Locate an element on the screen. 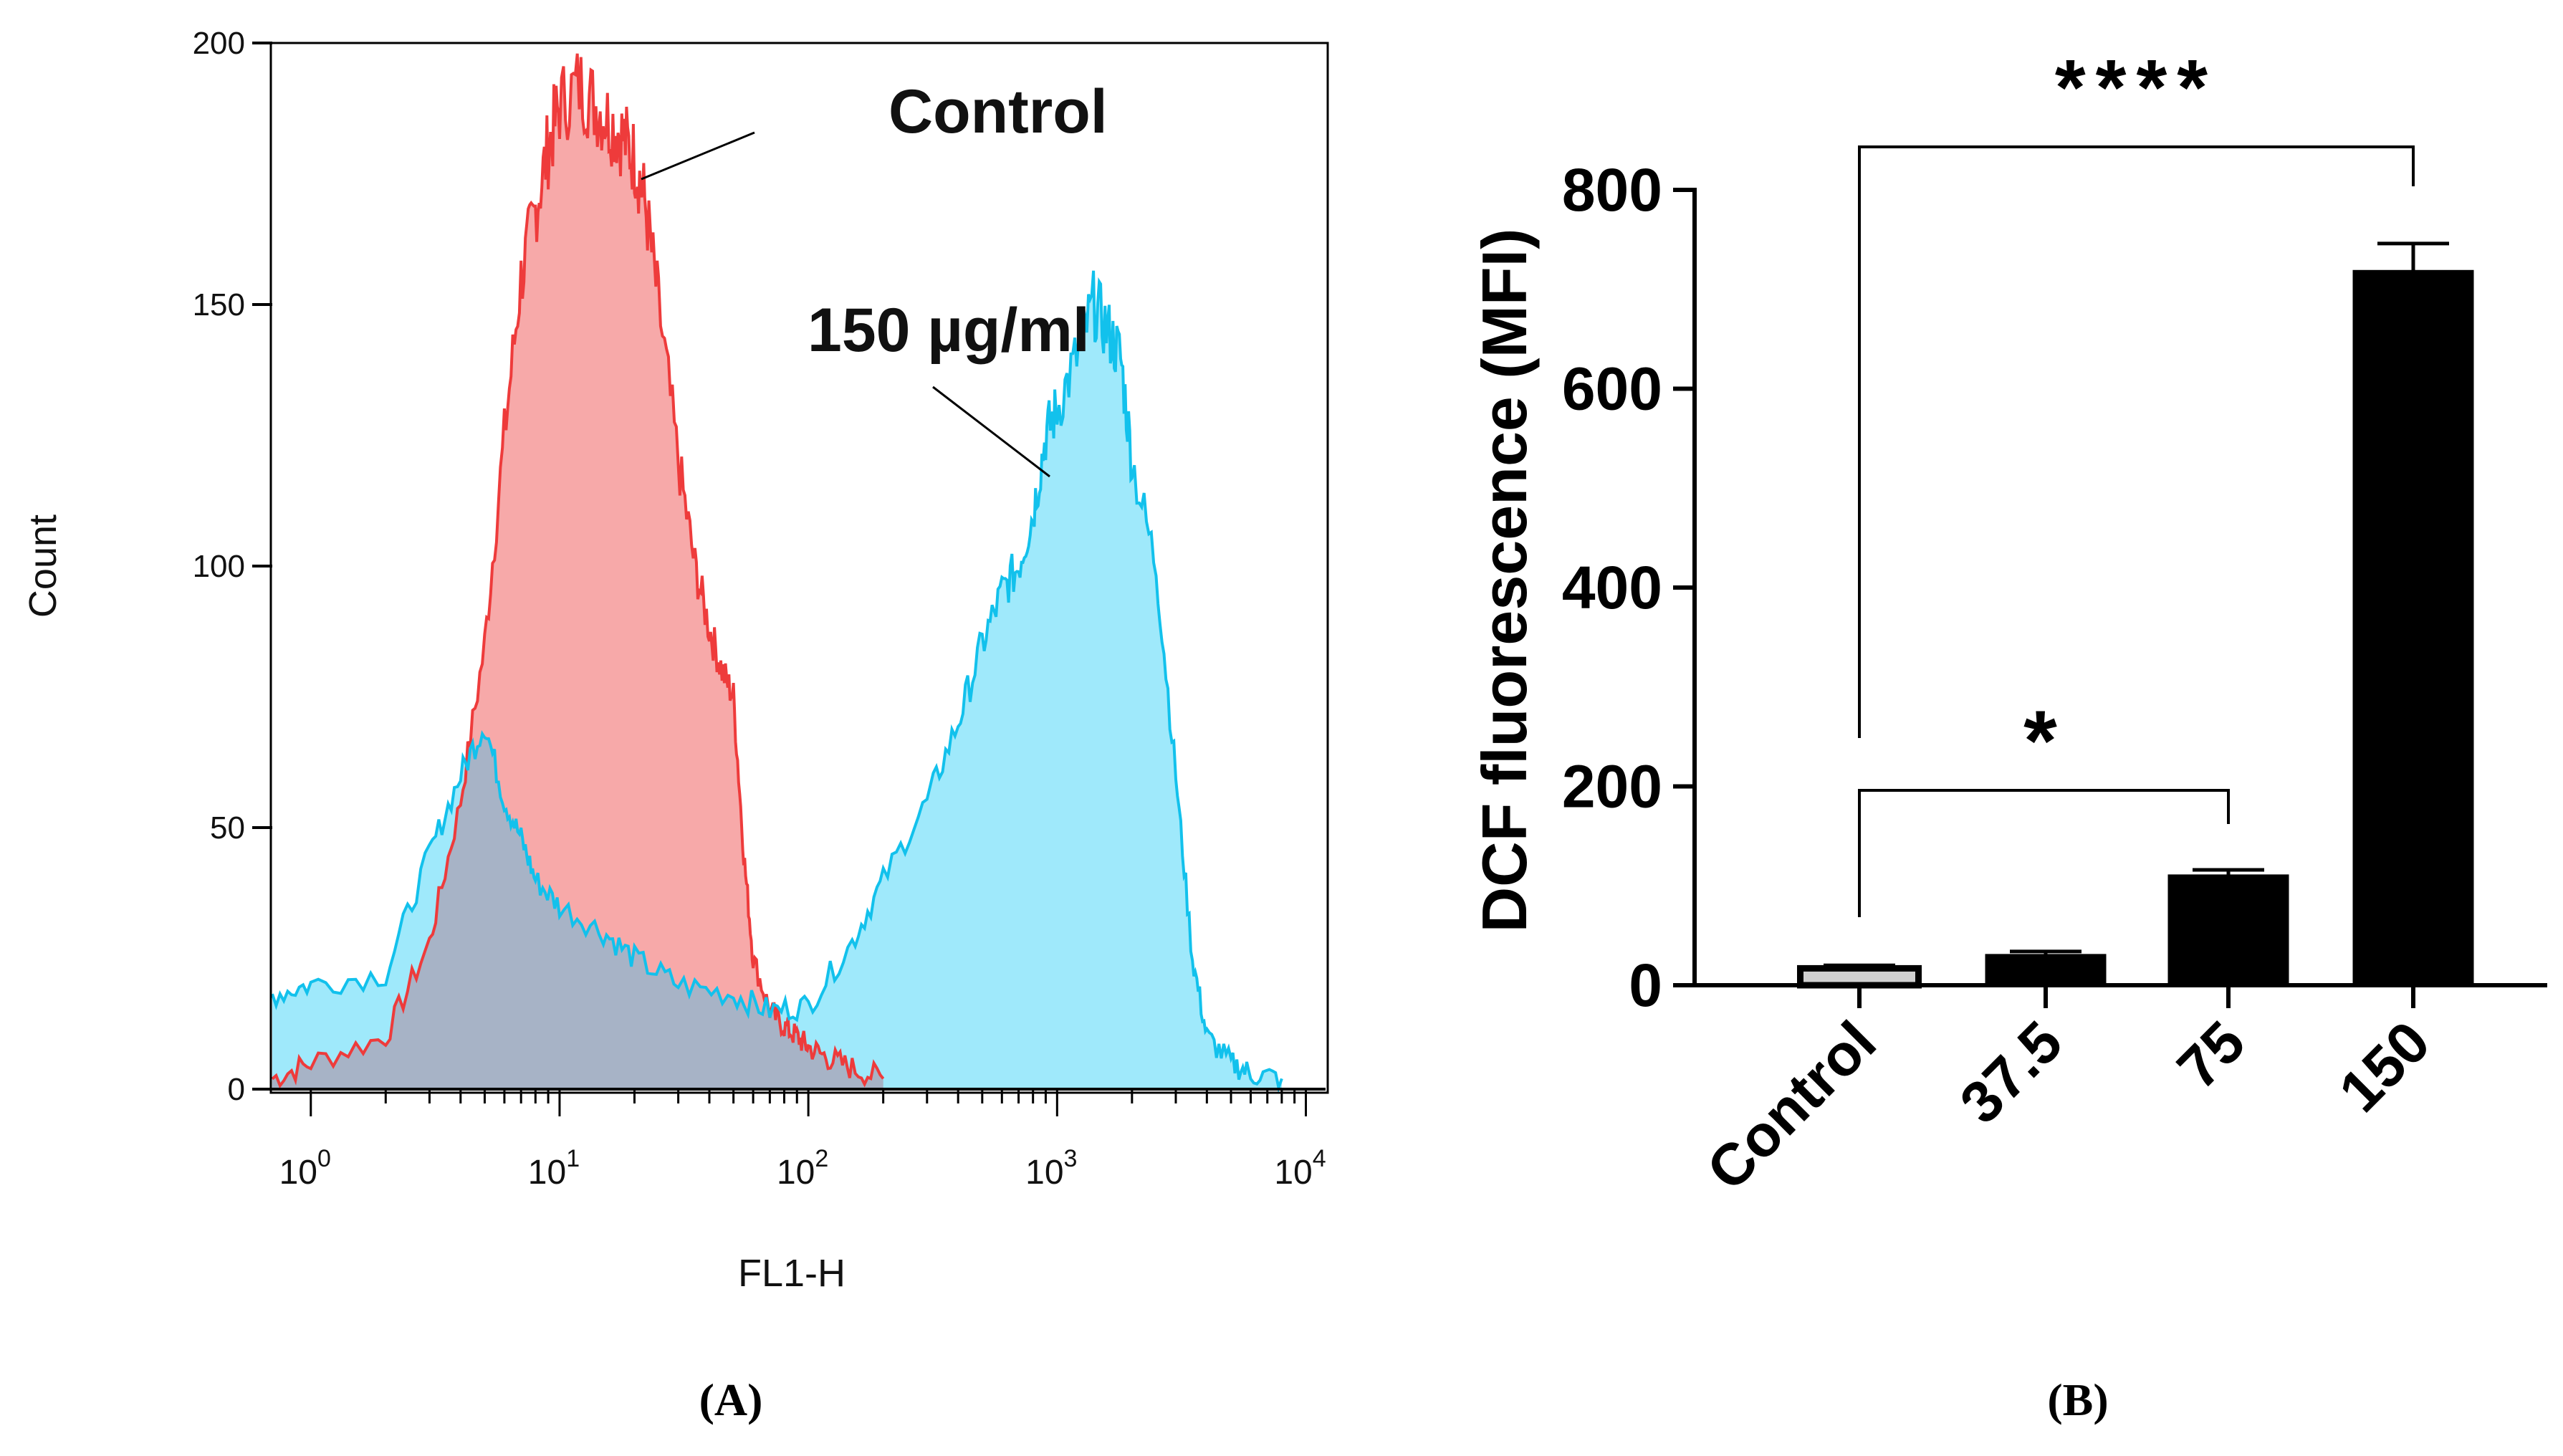 The width and height of the screenshot is (2563, 1456). panel-b-x-tick-label: 37.5 is located at coordinates (2011, 1072).